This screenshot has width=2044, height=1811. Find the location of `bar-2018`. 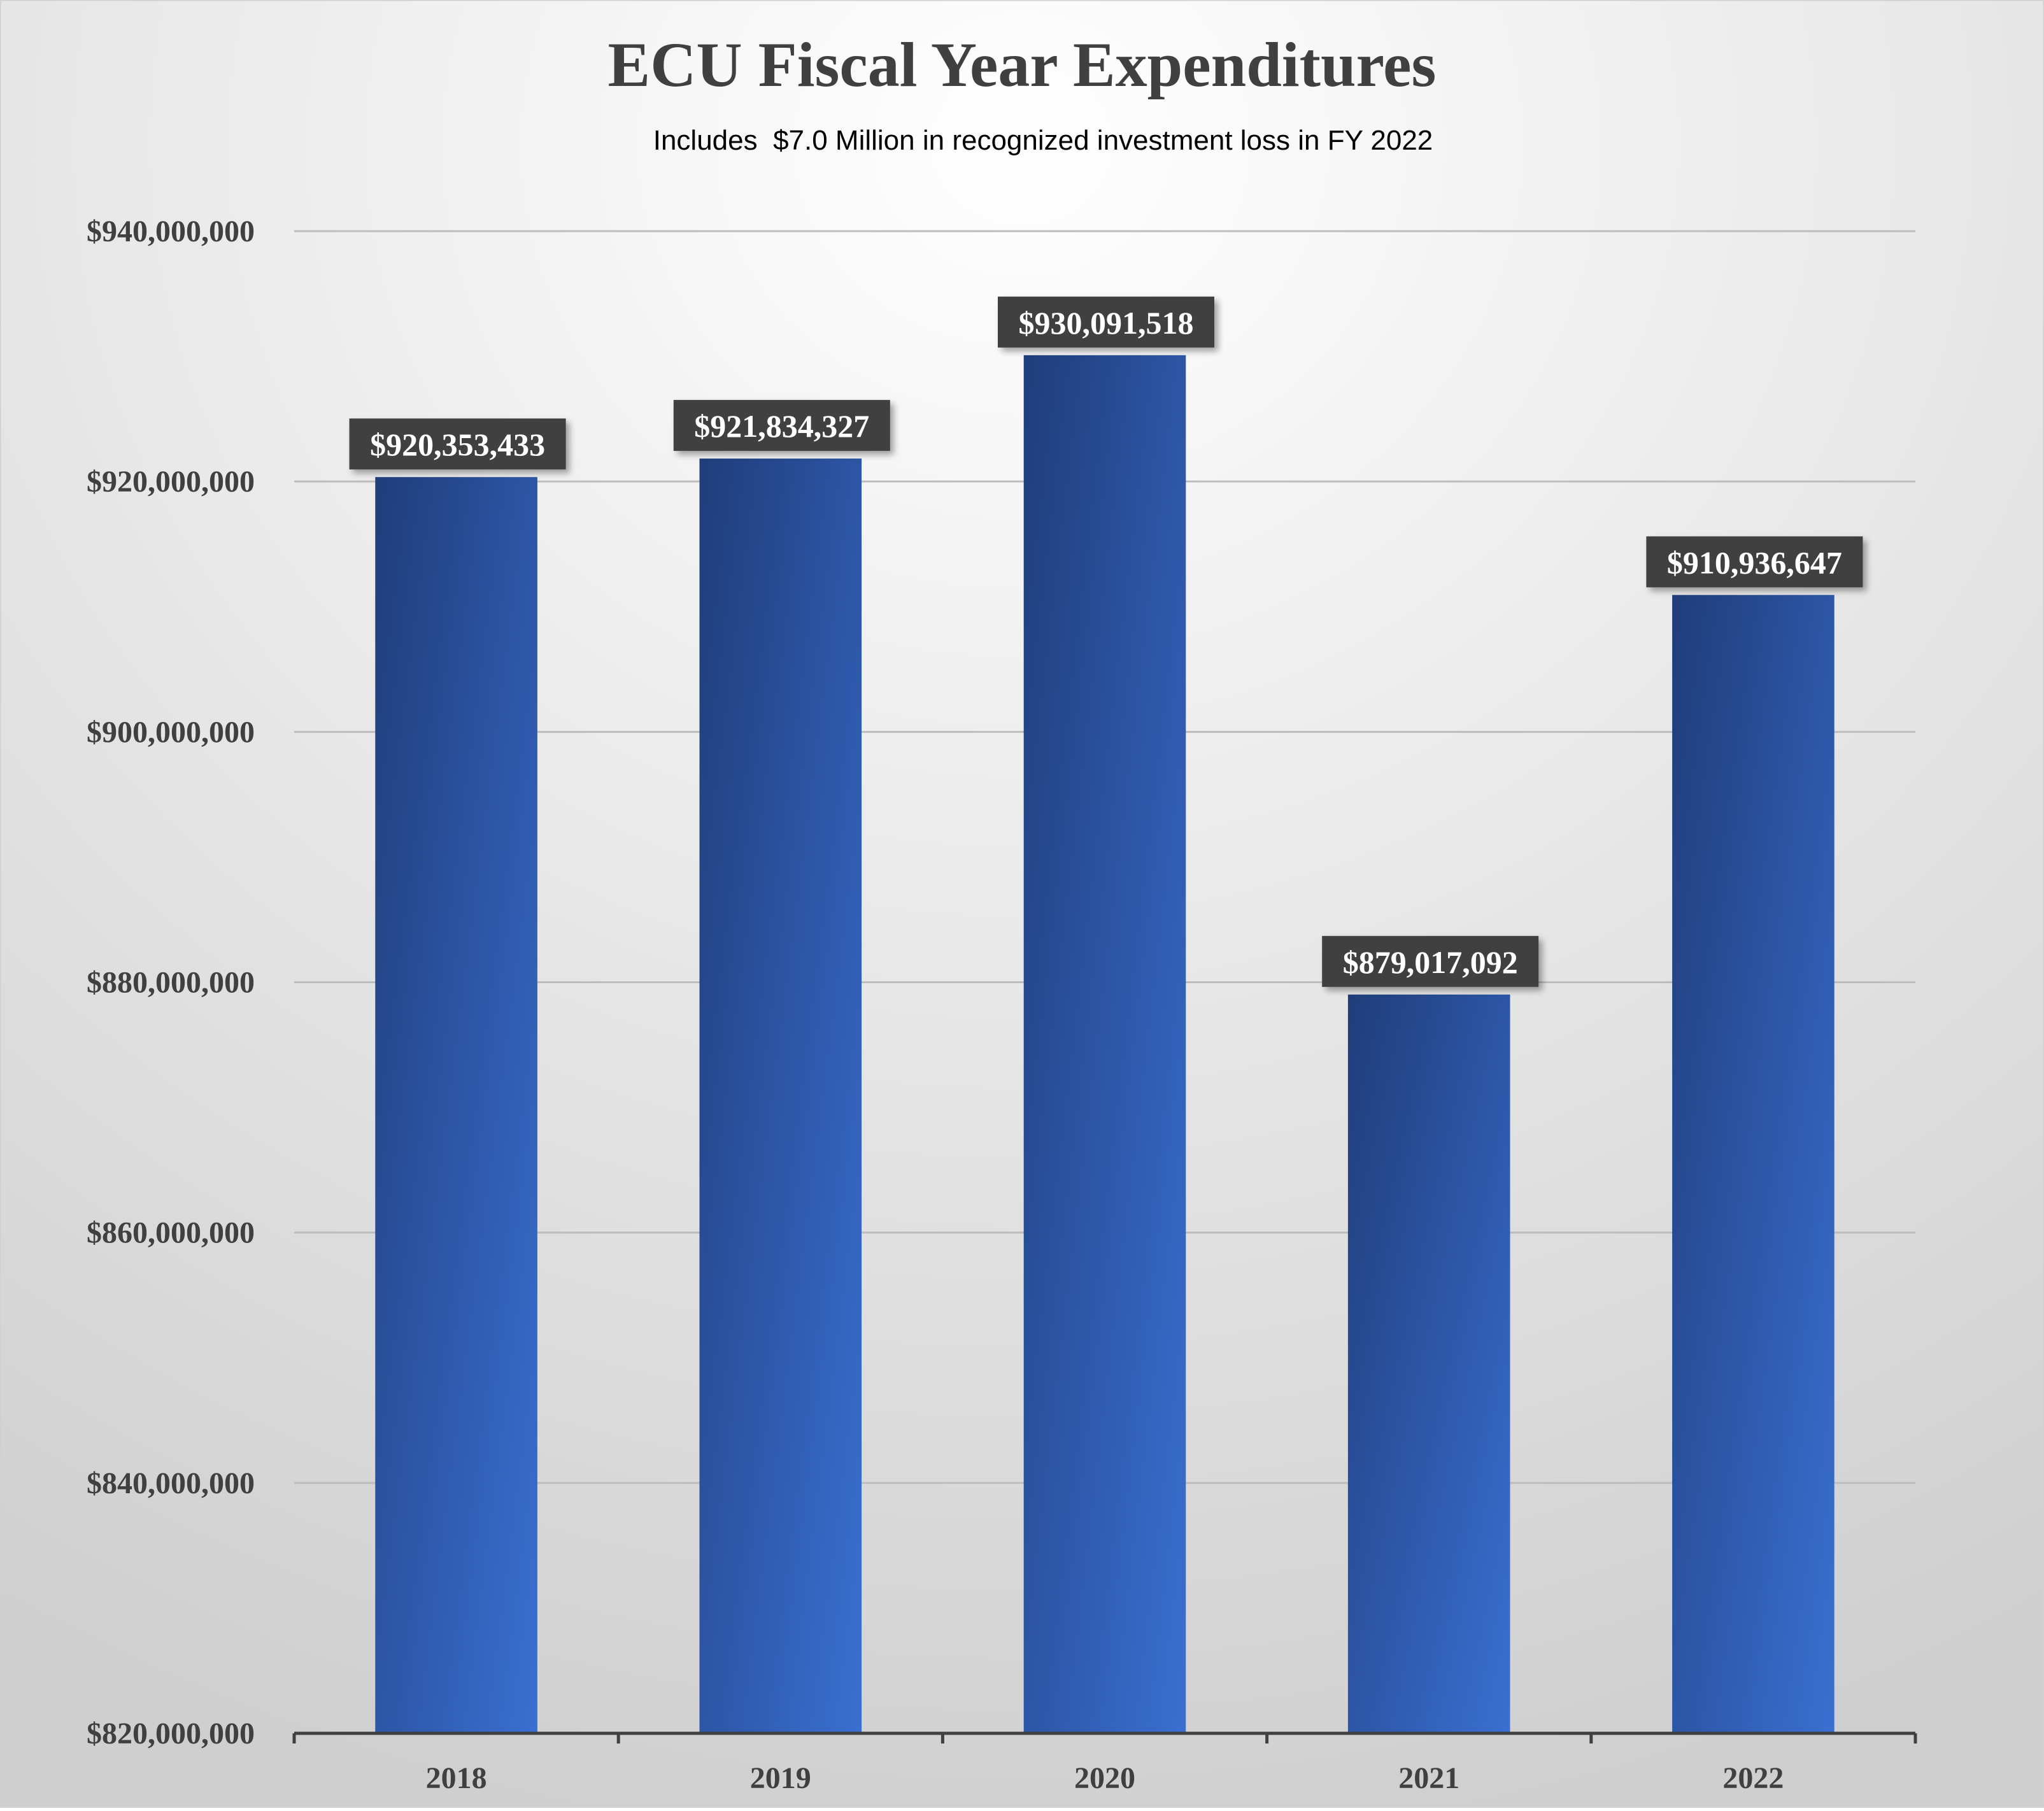

bar-2018 is located at coordinates (456, 1105).